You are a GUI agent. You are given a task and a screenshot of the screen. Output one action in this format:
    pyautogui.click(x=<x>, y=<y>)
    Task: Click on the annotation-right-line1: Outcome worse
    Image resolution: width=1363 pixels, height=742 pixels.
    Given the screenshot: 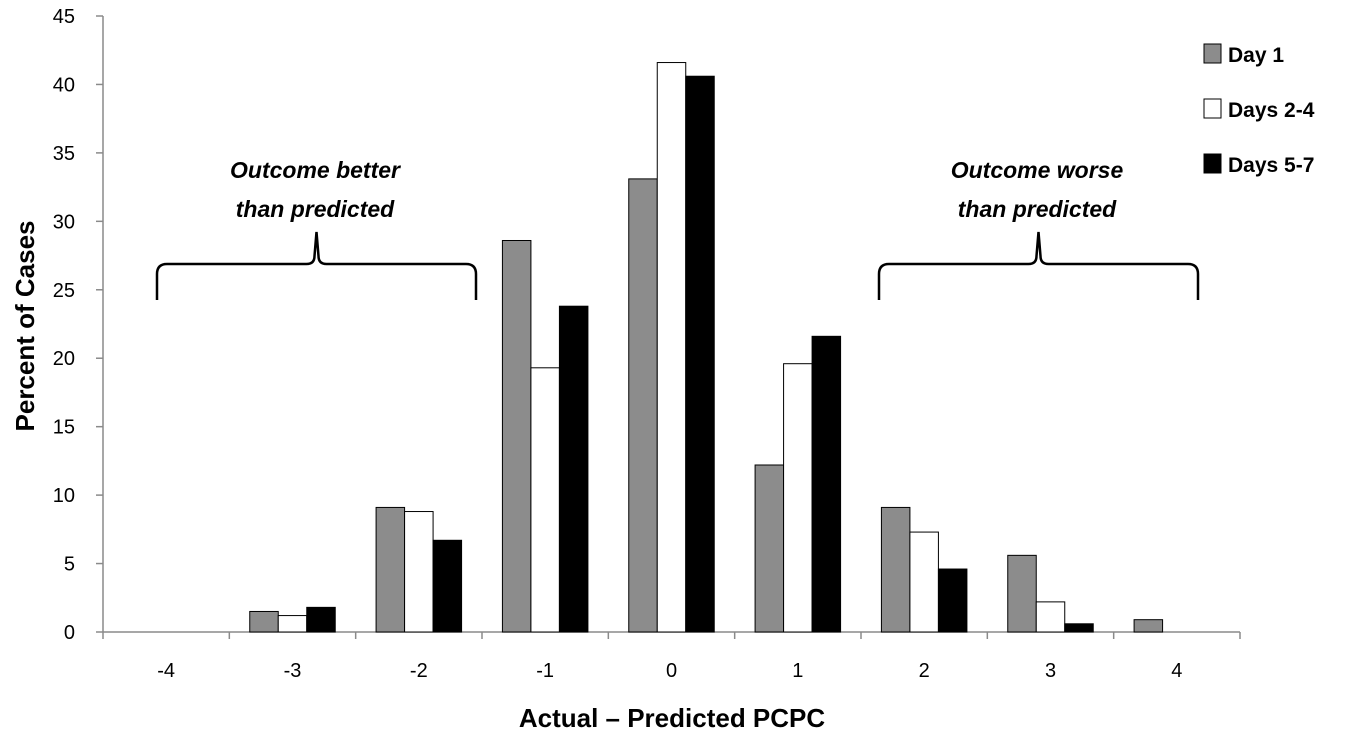 What is the action you would take?
    pyautogui.click(x=1037, y=170)
    